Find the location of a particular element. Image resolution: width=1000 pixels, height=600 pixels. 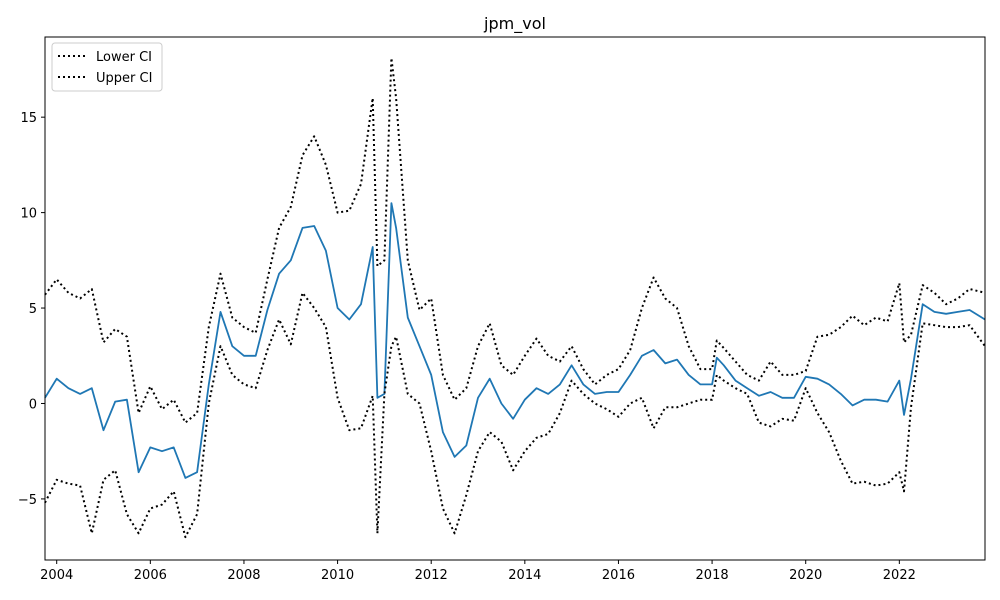

x-axis: 2004 2006 2008 2010 2012 2014 2016 2018 2020 2022 is located at coordinates (478, 571).